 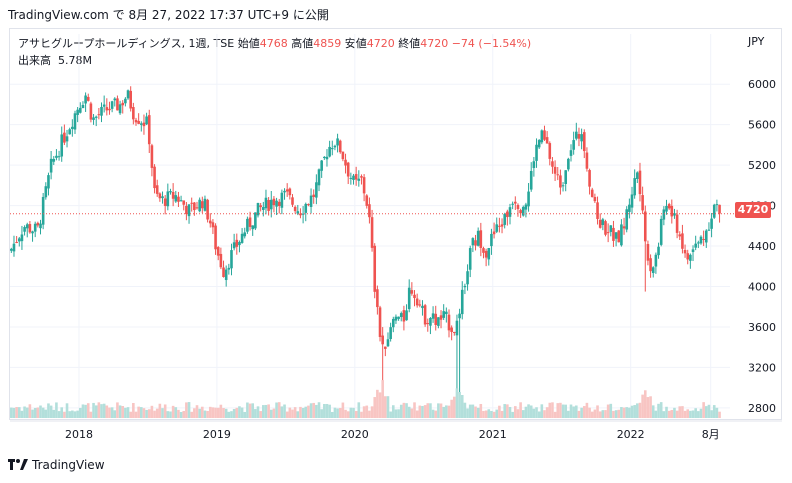 What do you see at coordinates (355, 43) in the screenshot?
I see `low-label: 安値` at bounding box center [355, 43].